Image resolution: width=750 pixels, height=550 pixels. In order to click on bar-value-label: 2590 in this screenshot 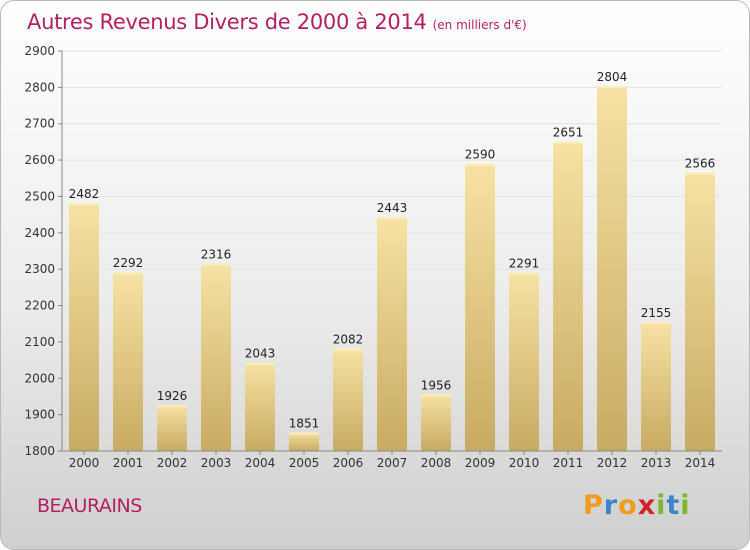, I will do `click(480, 155)`.